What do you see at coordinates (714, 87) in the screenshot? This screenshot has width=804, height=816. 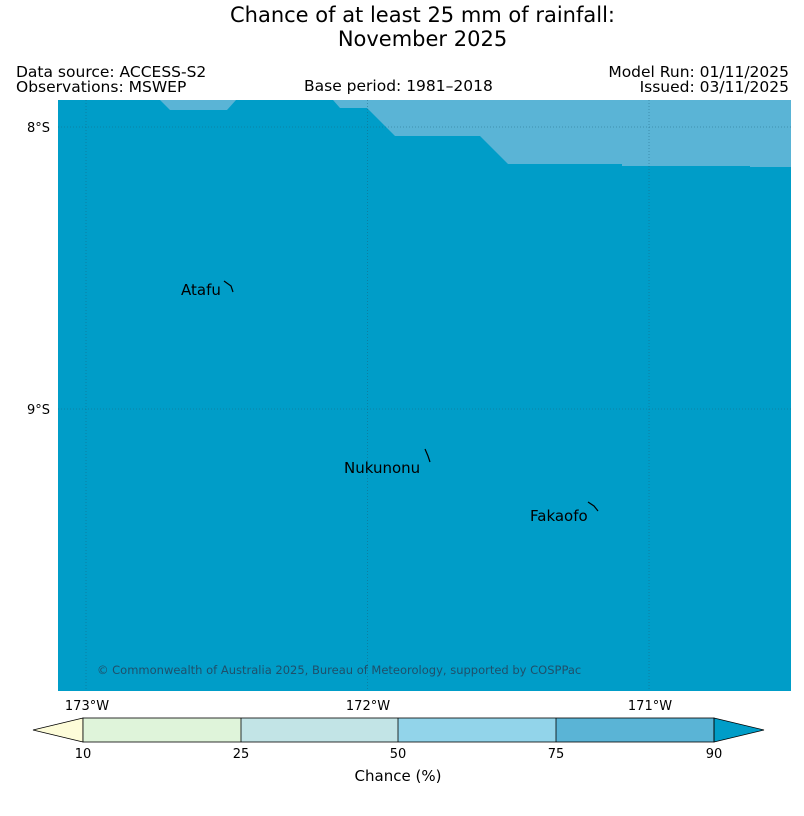 I see `issued-text: Issued: 03/11/2025` at bounding box center [714, 87].